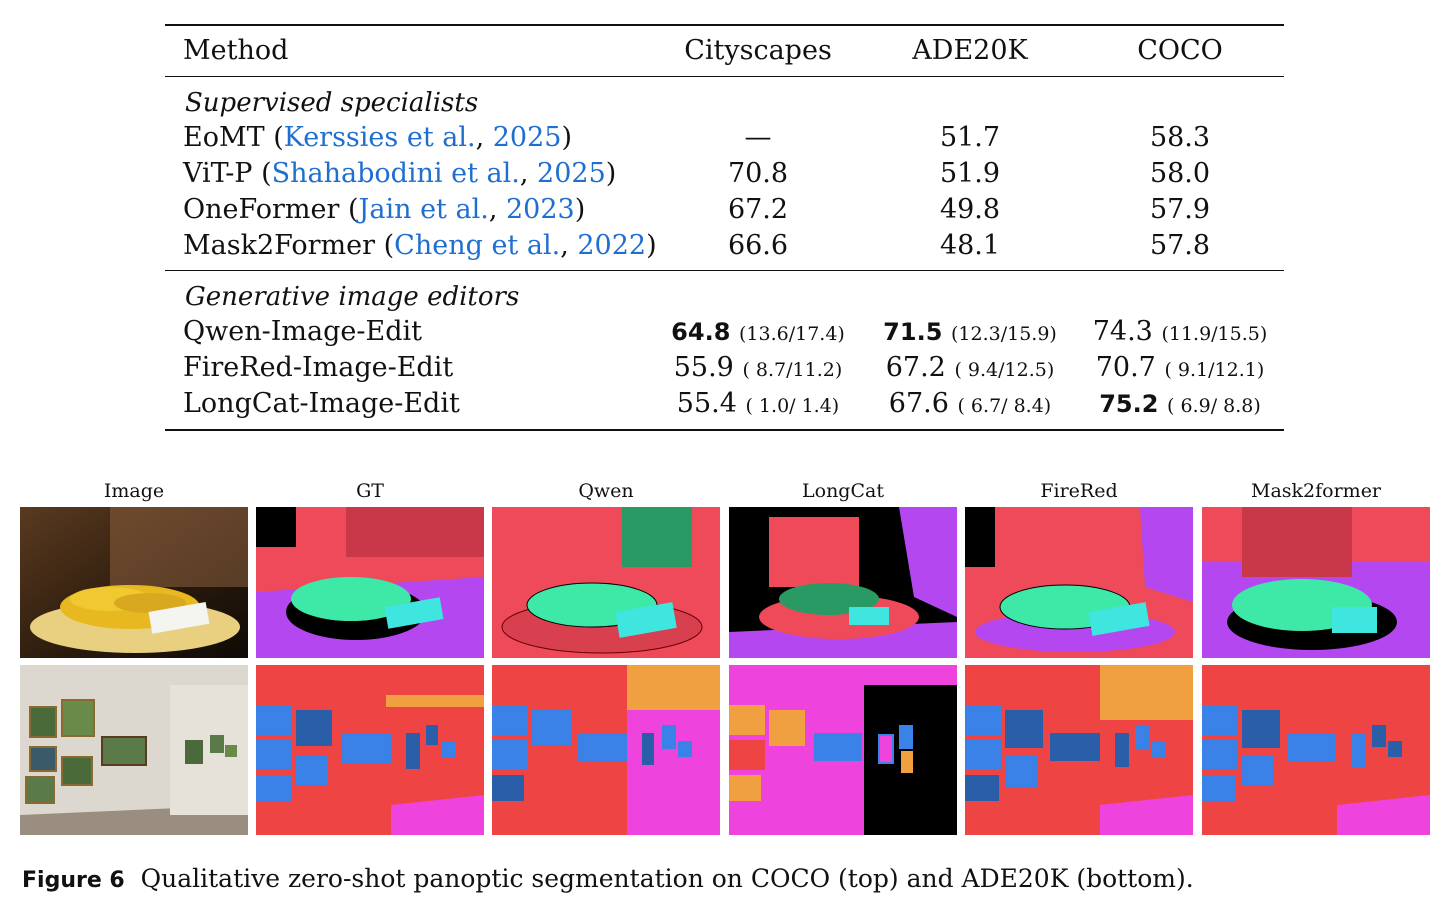 The height and width of the screenshot is (910, 1453). Describe the element at coordinates (1079, 582) in the screenshot. I see `firered-panel-coco` at that location.